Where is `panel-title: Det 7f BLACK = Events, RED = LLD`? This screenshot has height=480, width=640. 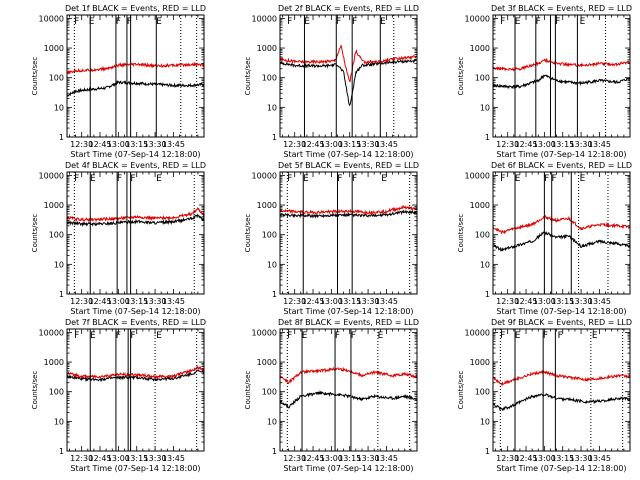 panel-title: Det 7f BLACK = Events, RED = LLD is located at coordinates (135, 322).